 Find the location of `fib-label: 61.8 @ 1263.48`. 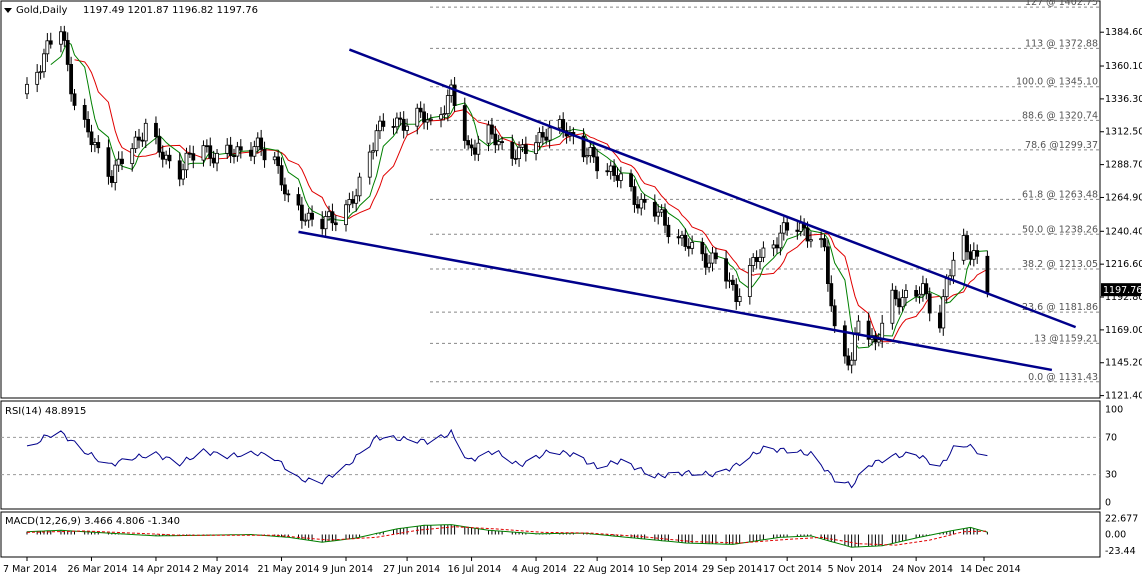

fib-label: 61.8 @ 1263.48 is located at coordinates (1060, 194).